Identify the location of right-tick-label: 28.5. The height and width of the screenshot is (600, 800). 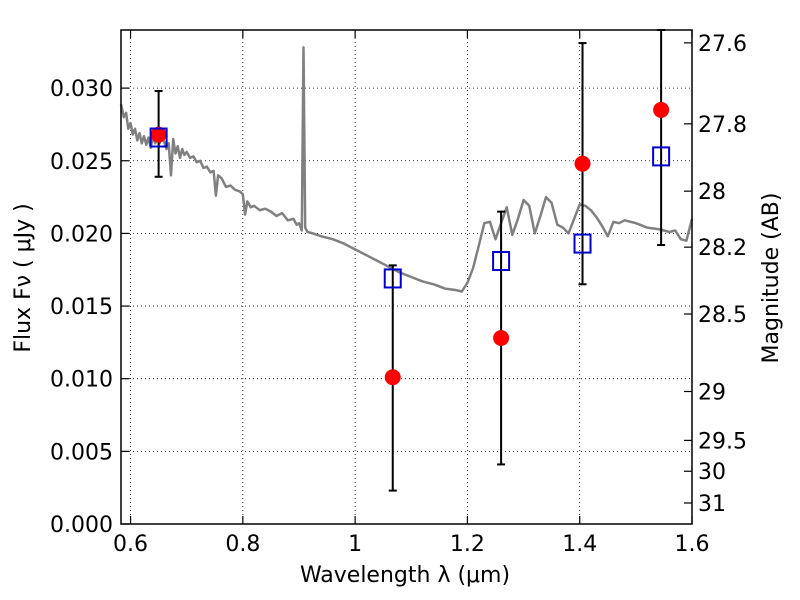
(722, 315).